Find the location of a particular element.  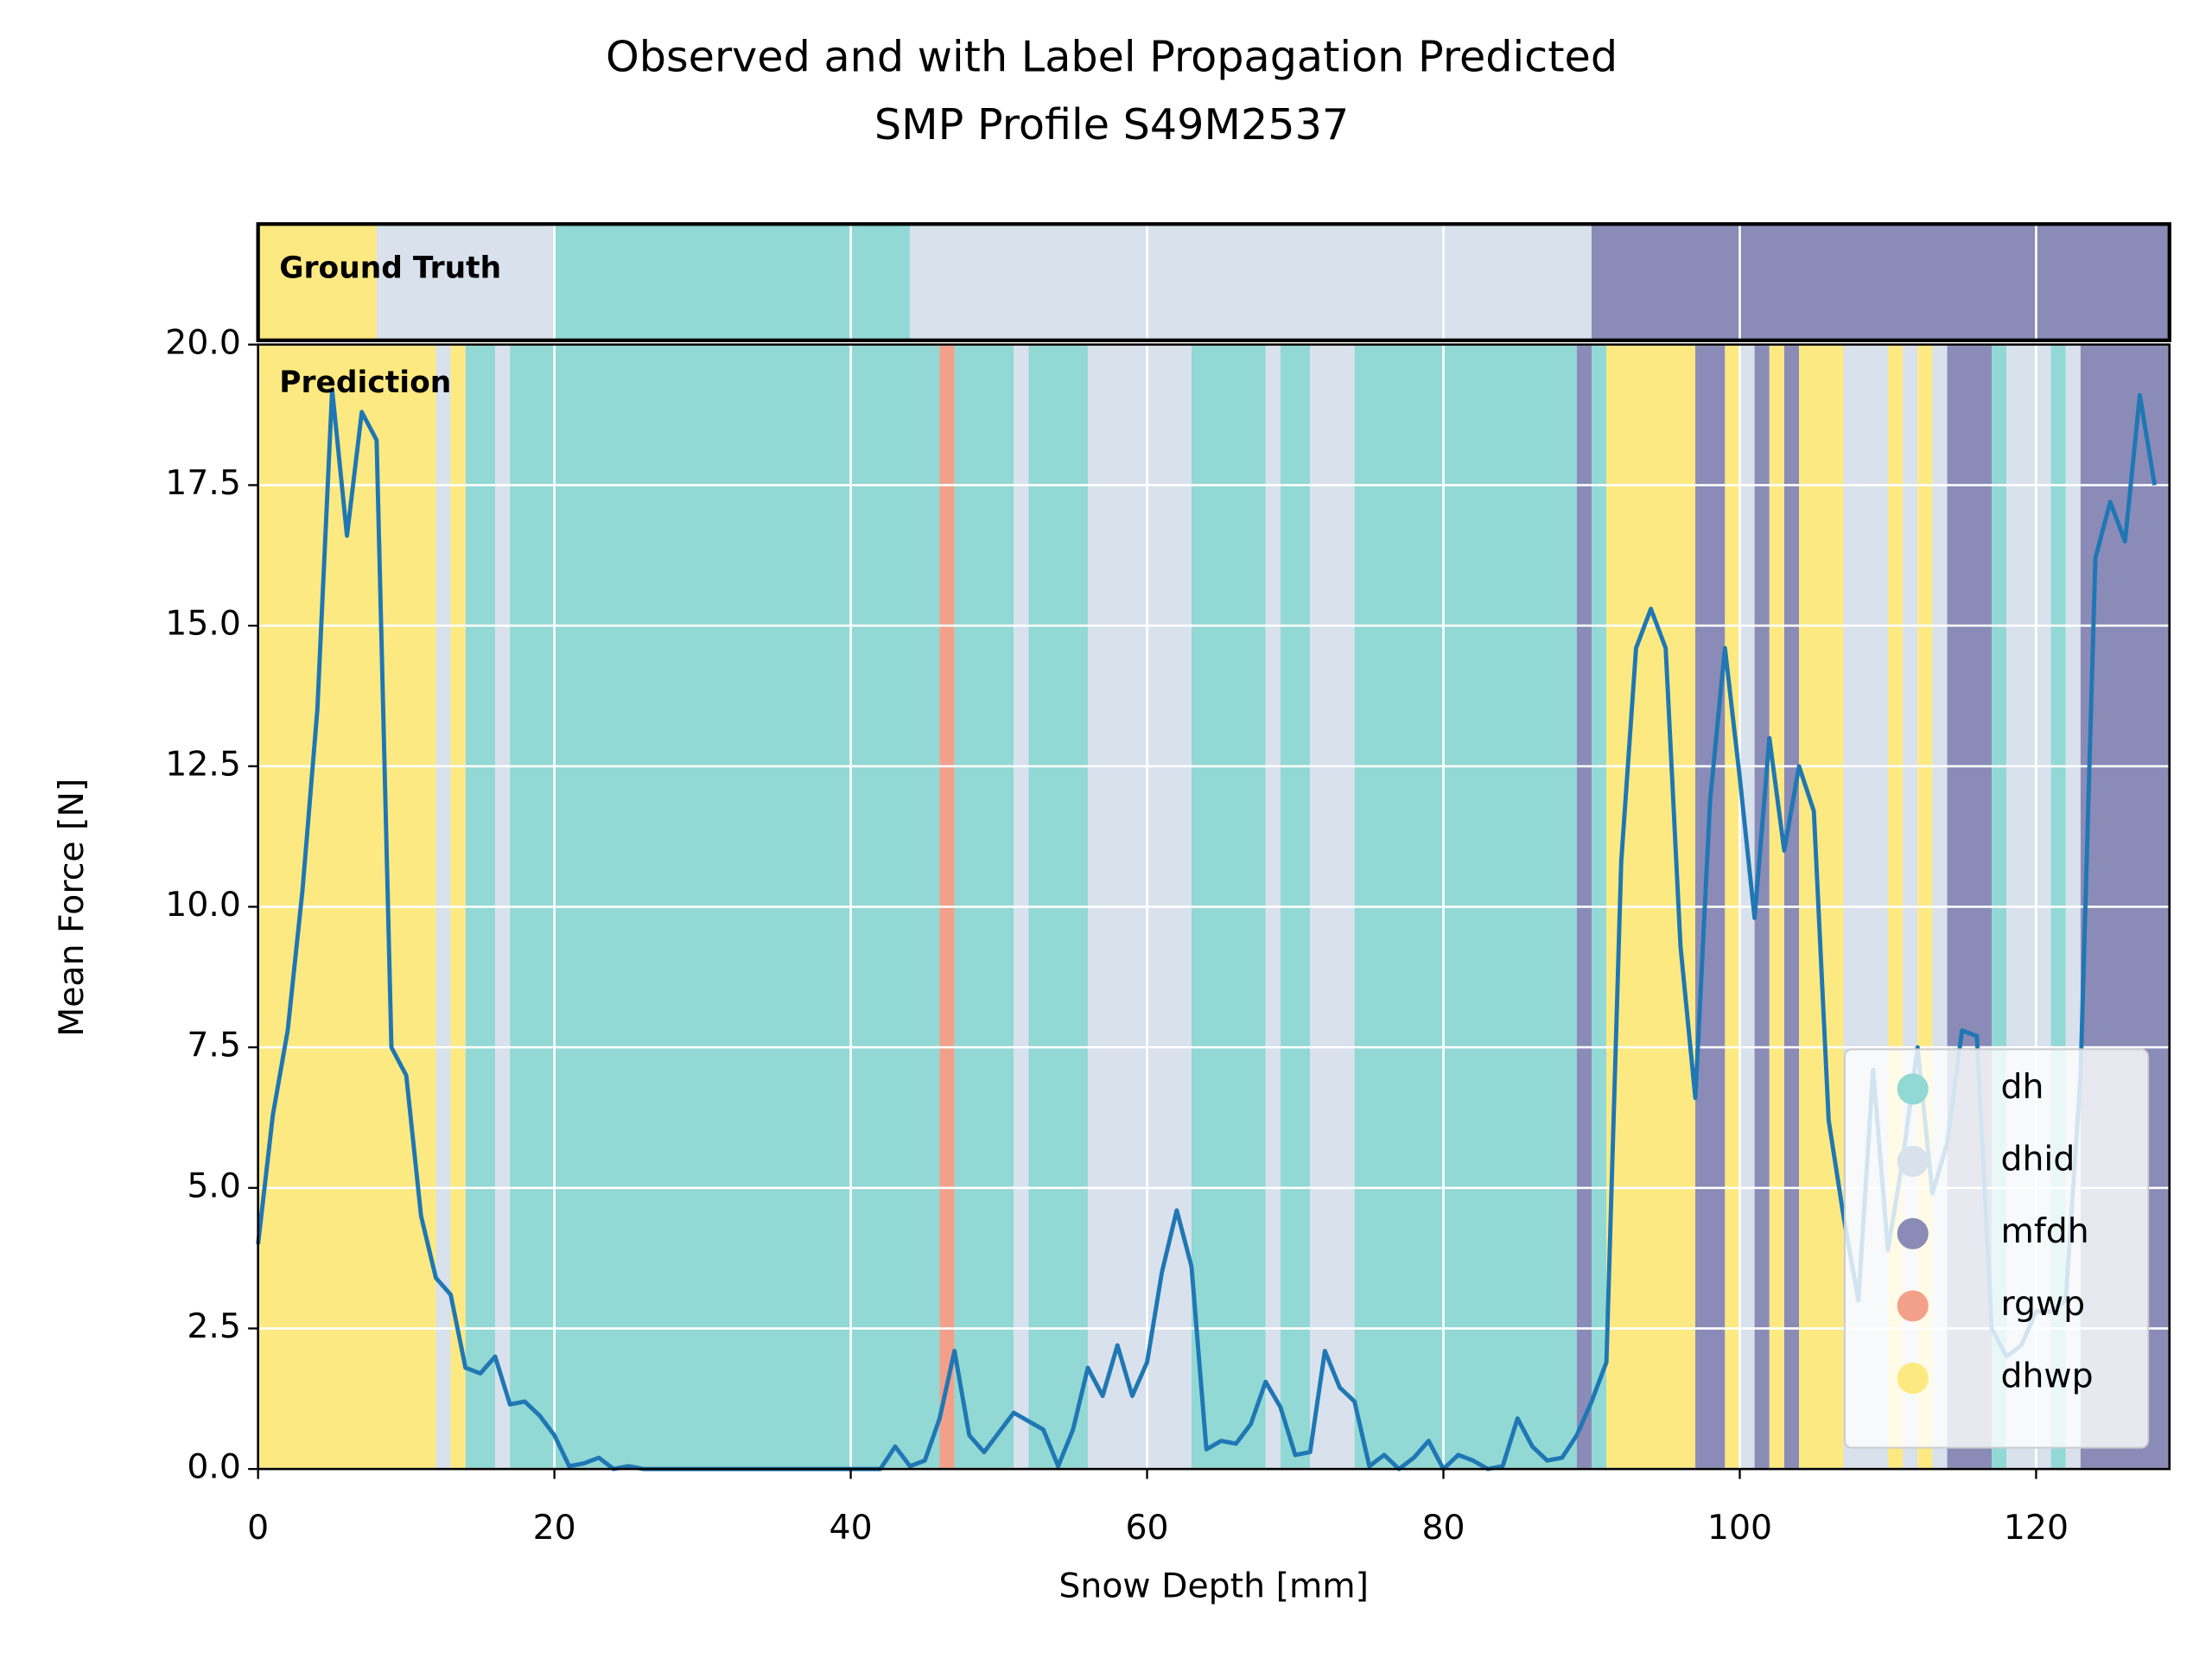

legend-box is located at coordinates (1997, 1248).